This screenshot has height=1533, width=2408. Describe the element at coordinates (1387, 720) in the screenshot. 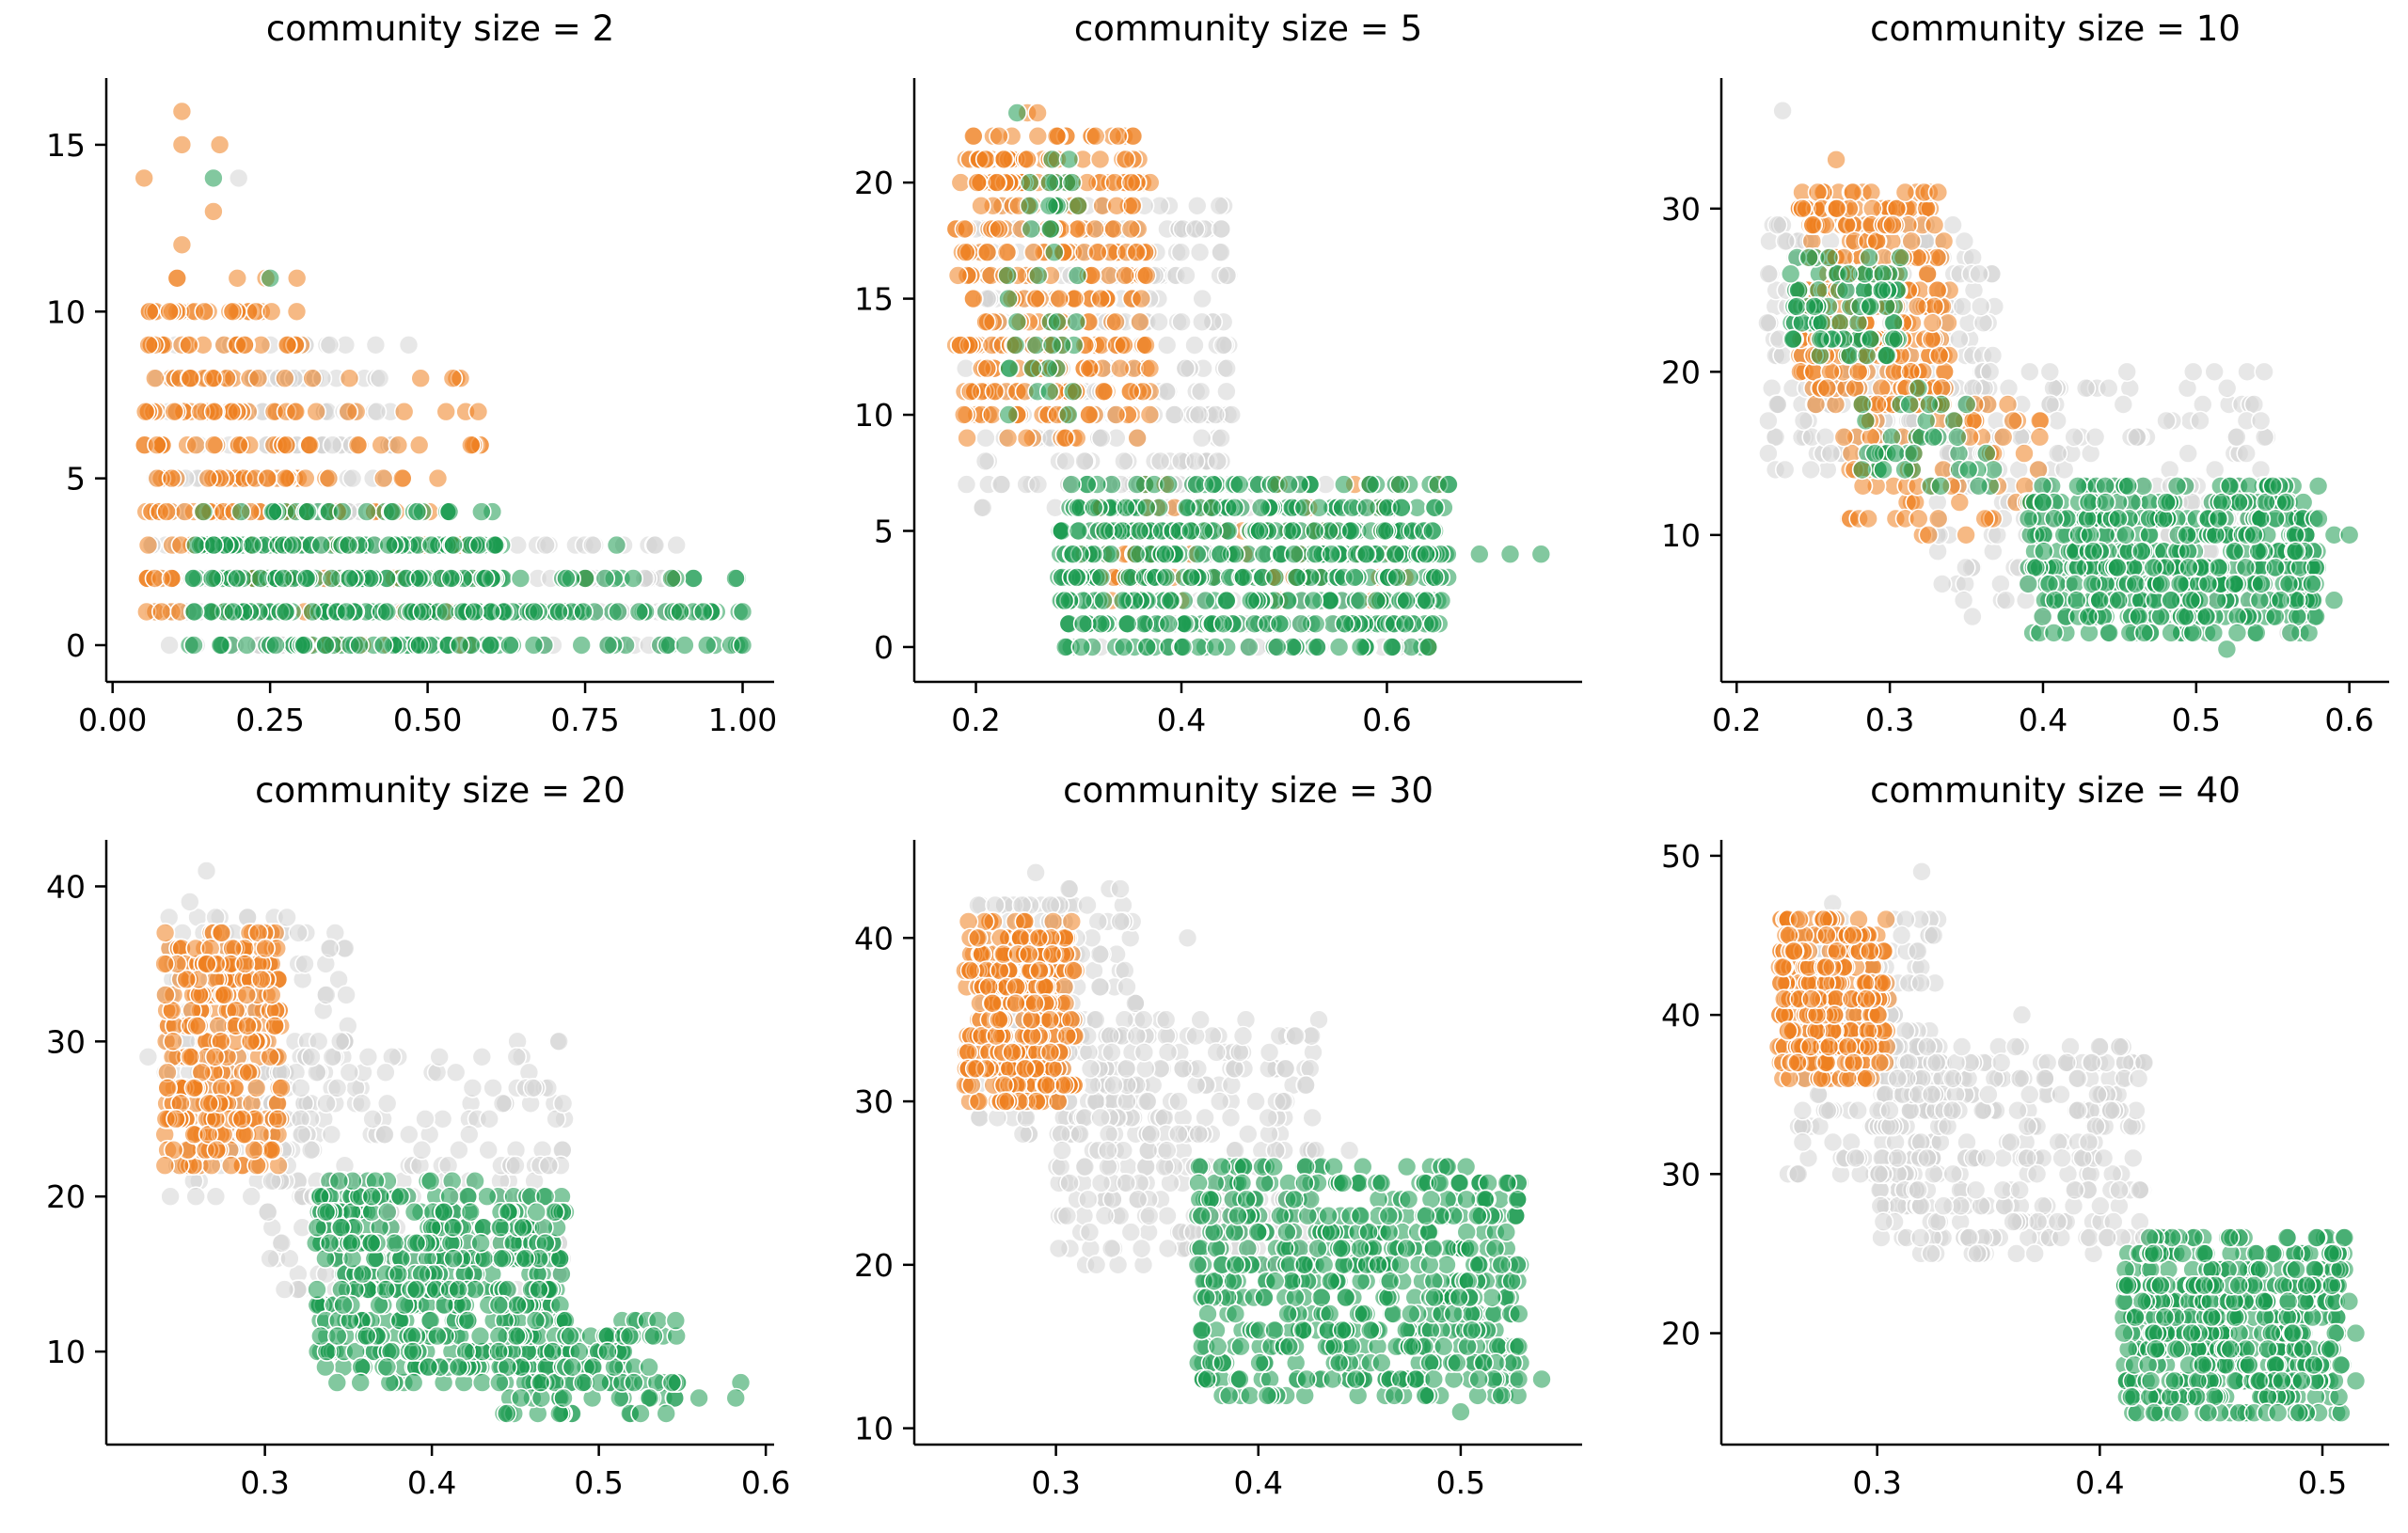

I see `x-tick-label: 0.6` at that location.